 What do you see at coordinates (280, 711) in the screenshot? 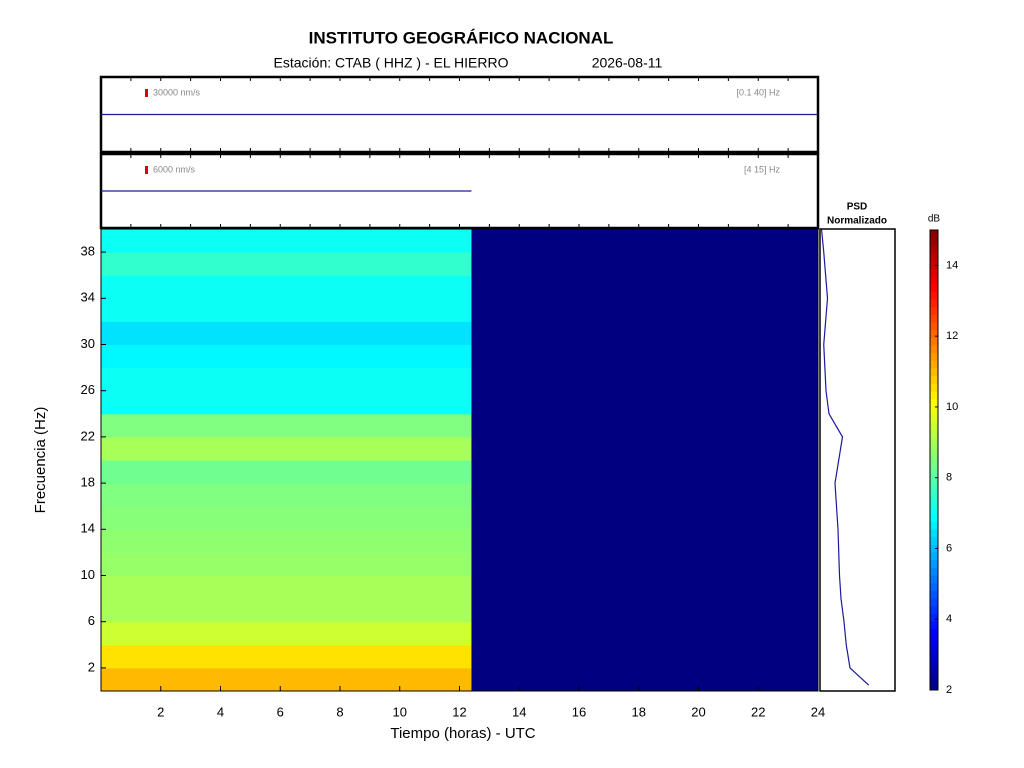
I see `x-tick-label: 6` at bounding box center [280, 711].